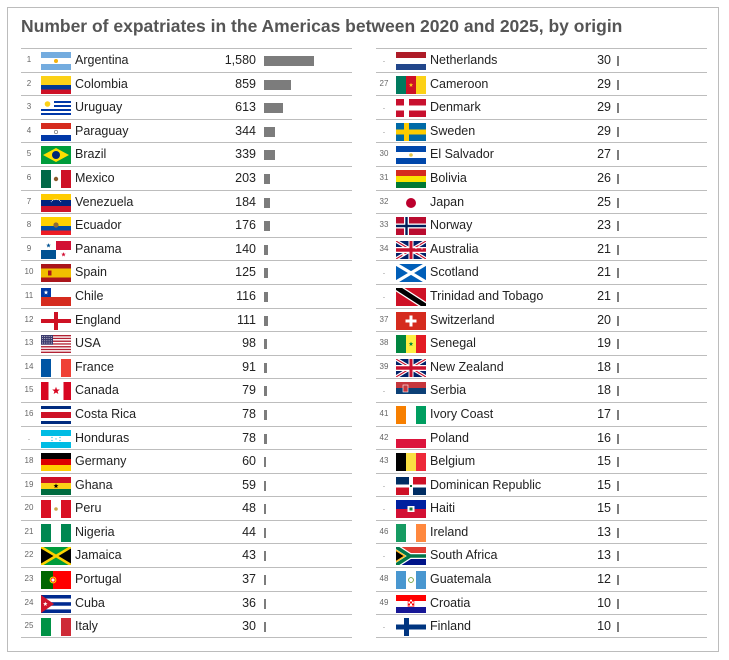 The height and width of the screenshot is (660, 729). What do you see at coordinates (94, 484) in the screenshot?
I see `country-label: Ghana` at bounding box center [94, 484].